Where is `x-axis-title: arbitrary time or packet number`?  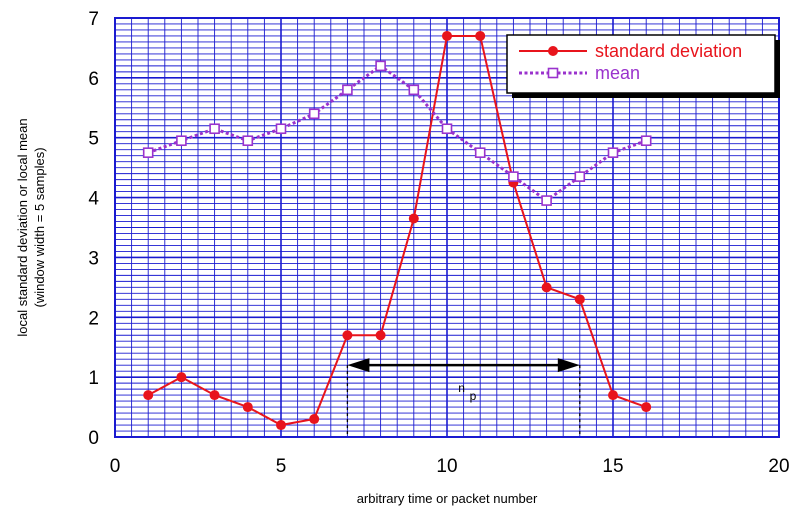
x-axis-title: arbitrary time or packet number is located at coordinates (447, 498).